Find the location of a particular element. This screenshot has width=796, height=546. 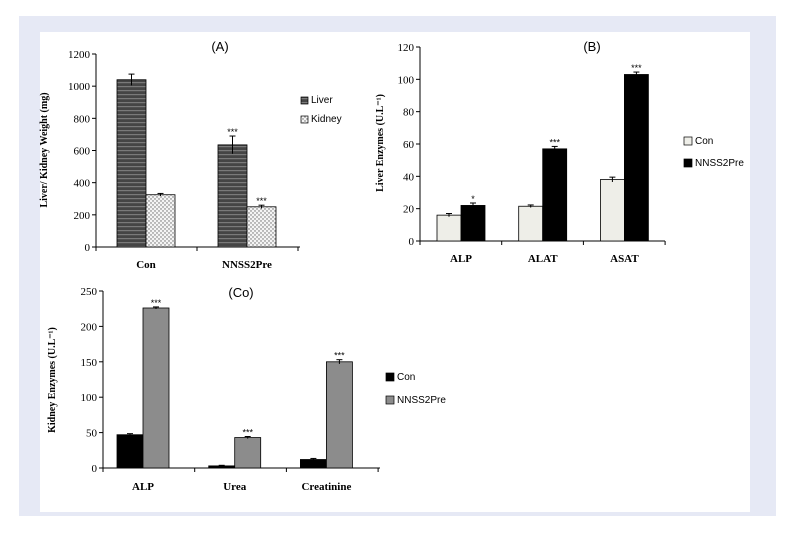

legend-label-kidney: Kidney is located at coordinates (326, 119).